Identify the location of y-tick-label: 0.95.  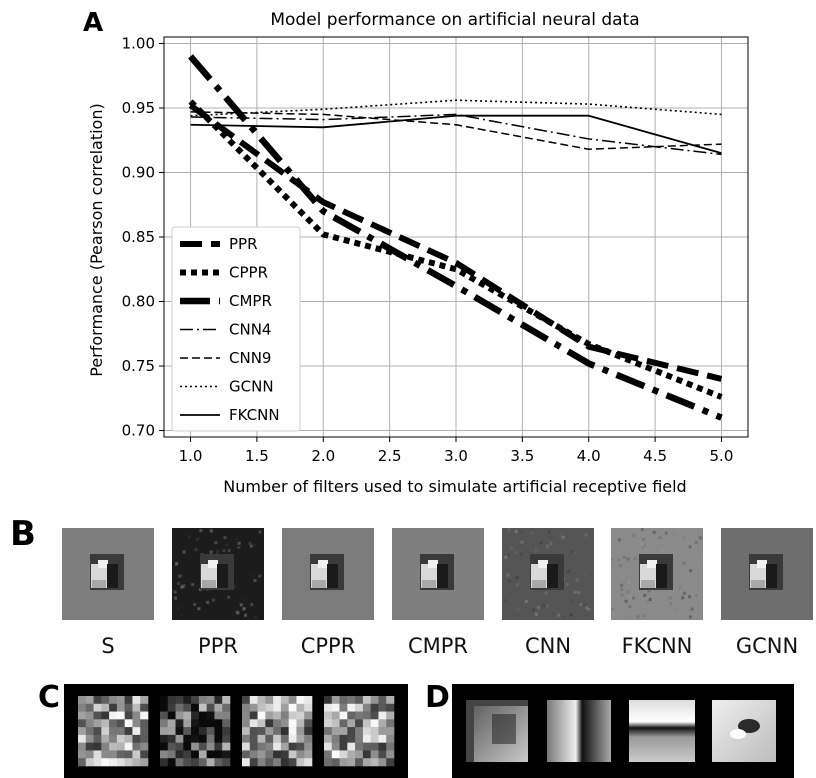
(138, 108).